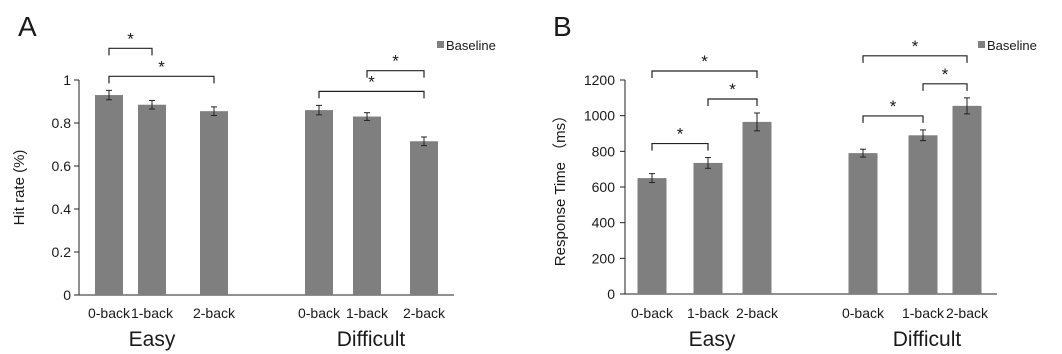 This screenshot has height=354, width=1062. What do you see at coordinates (599, 80) in the screenshot?
I see `y-tick-label: 1200` at bounding box center [599, 80].